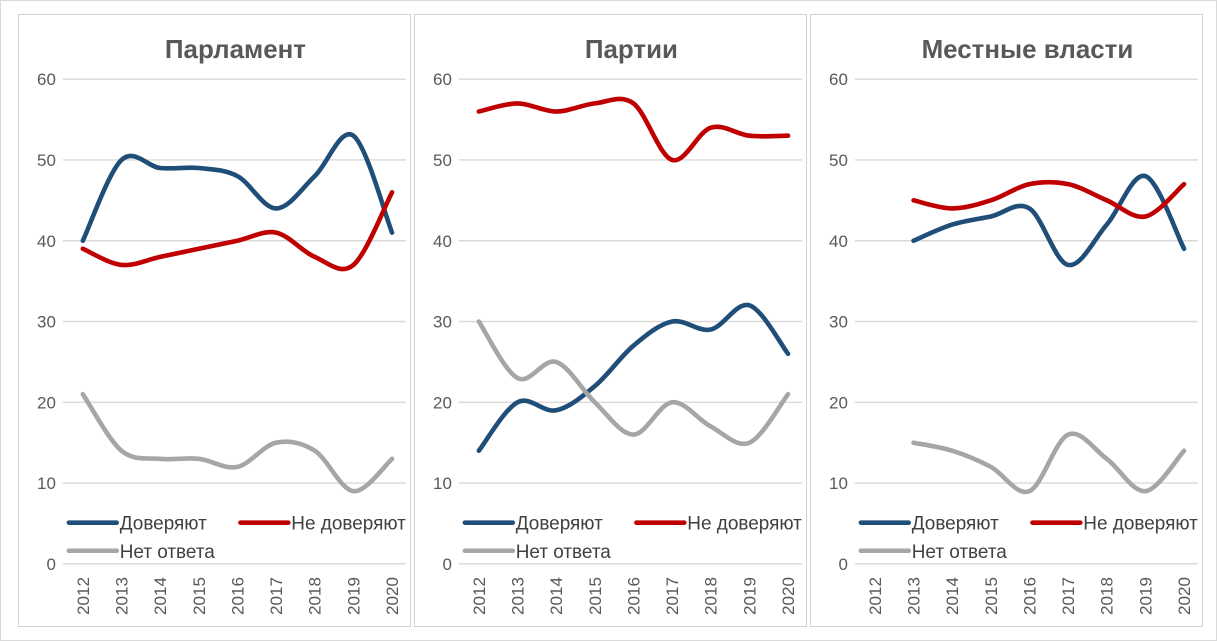  Describe the element at coordinates (631, 49) in the screenshot. I see `chart-title: Партии` at that location.